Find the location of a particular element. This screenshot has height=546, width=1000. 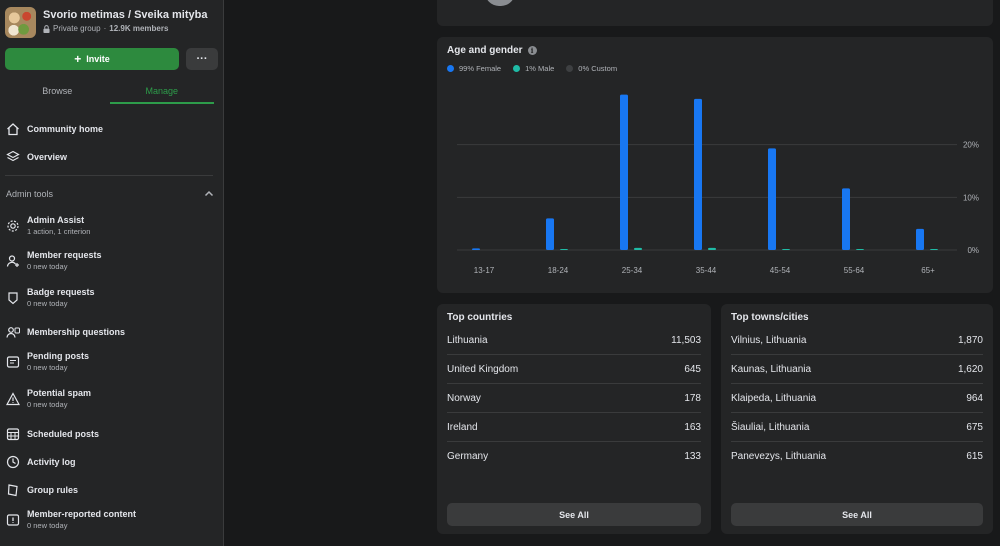

legend-custom: 0% Custom is located at coordinates (591, 68).